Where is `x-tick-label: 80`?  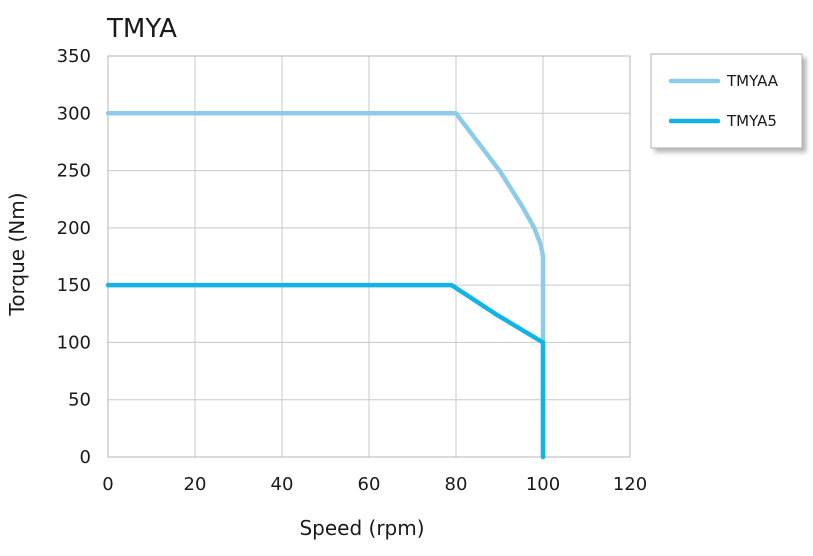 x-tick-label: 80 is located at coordinates (456, 484).